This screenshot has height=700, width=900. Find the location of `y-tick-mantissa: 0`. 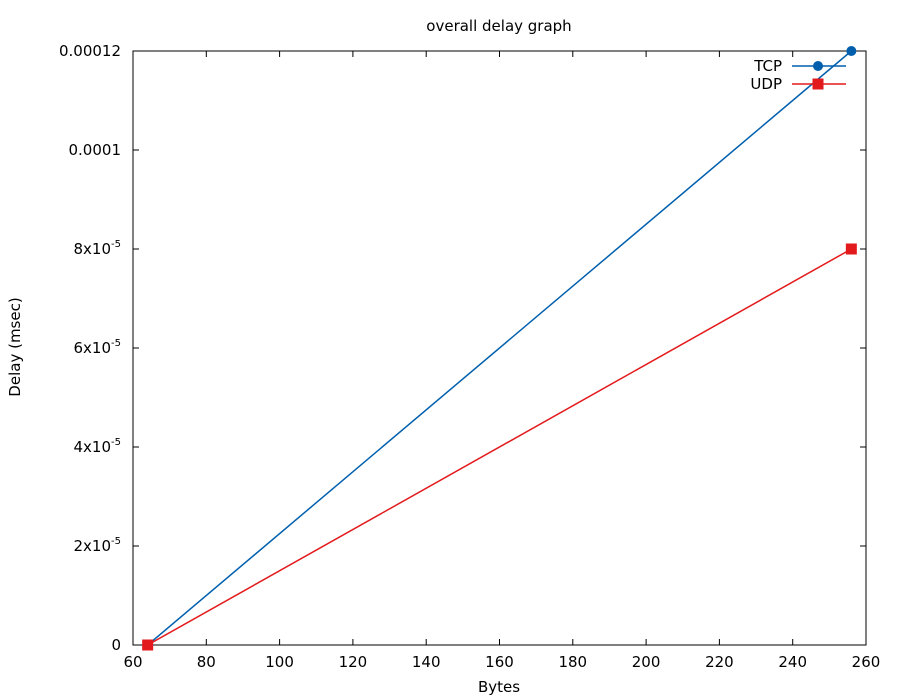

y-tick-mantissa: 0 is located at coordinates (116, 645).